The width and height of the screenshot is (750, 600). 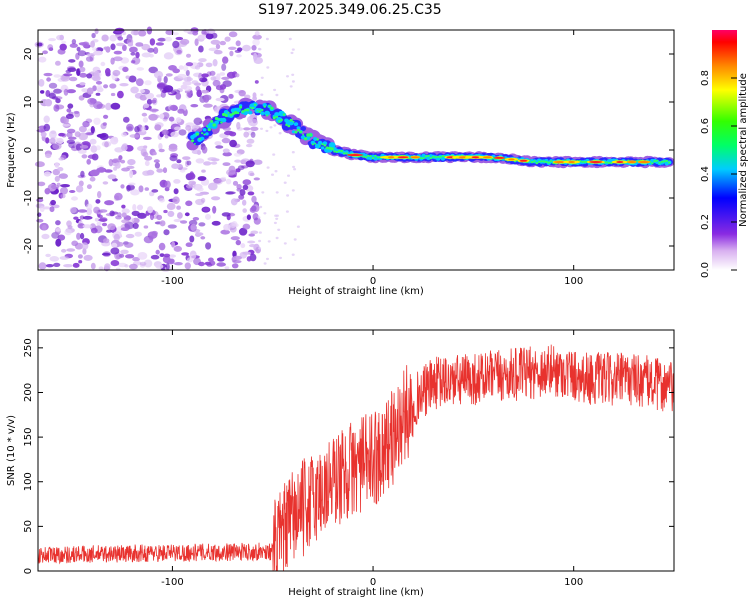 I want to click on colorbar-tick-label: 0.6, so click(x=705, y=126).